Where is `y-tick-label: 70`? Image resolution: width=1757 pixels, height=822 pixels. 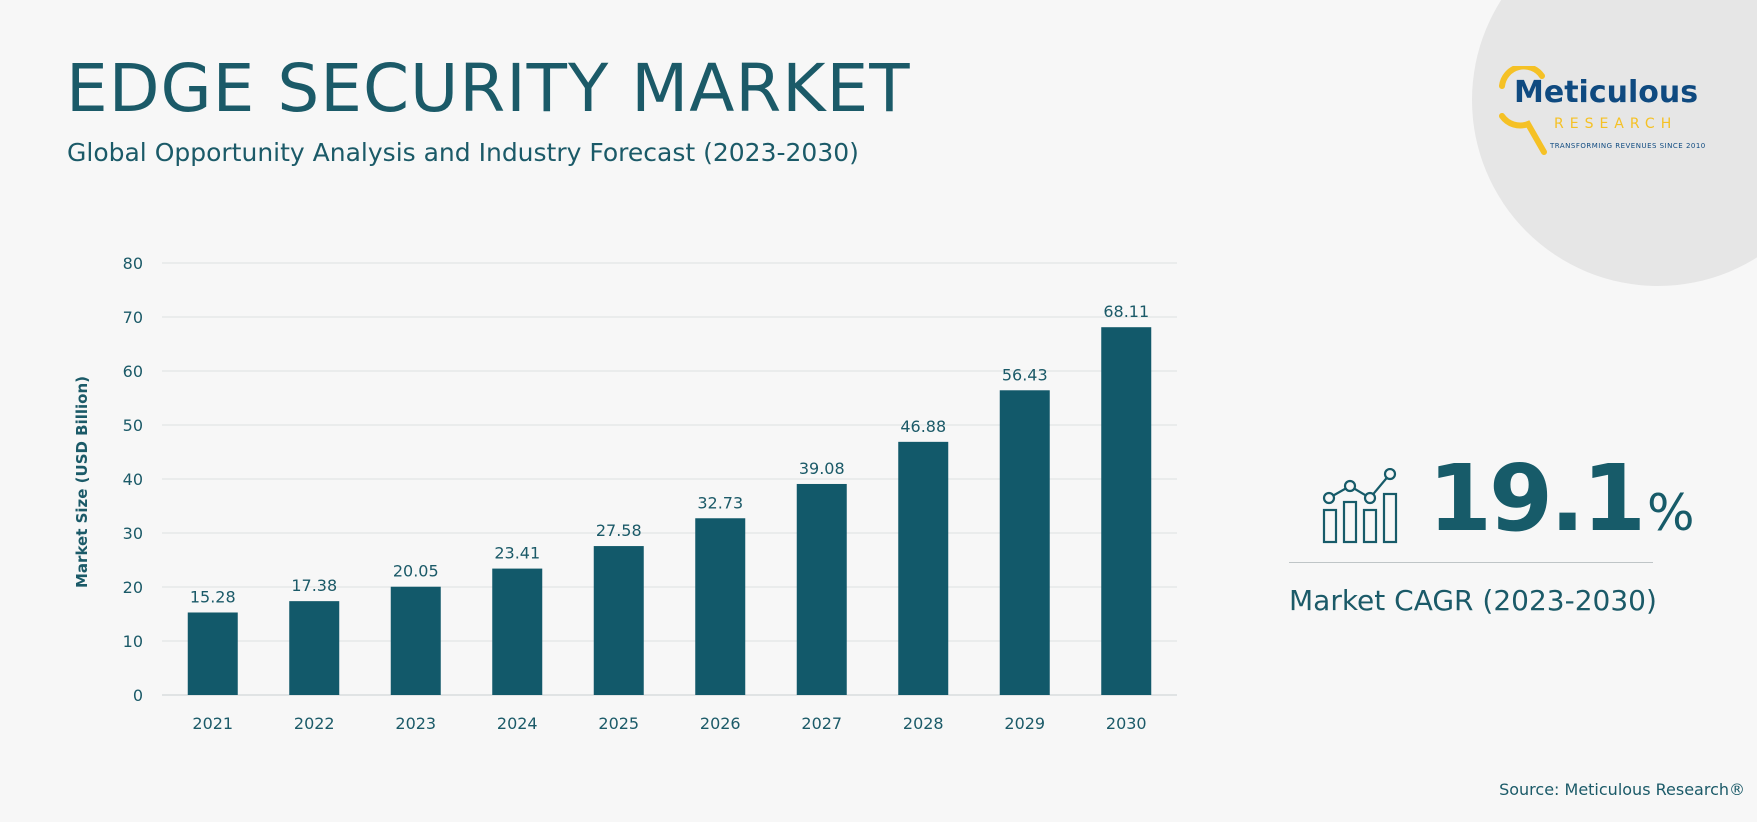
y-tick-label: 70 is located at coordinates (133, 317).